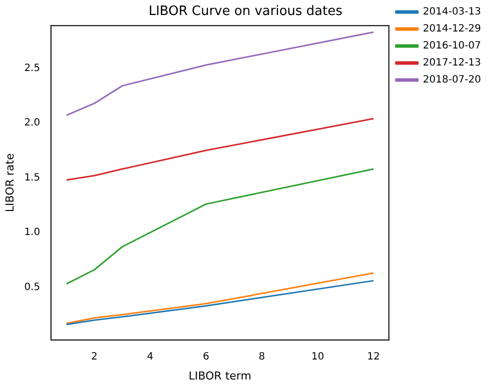 The height and width of the screenshot is (387, 497). I want to click on y-tick-label: 0.5, so click(32, 287).